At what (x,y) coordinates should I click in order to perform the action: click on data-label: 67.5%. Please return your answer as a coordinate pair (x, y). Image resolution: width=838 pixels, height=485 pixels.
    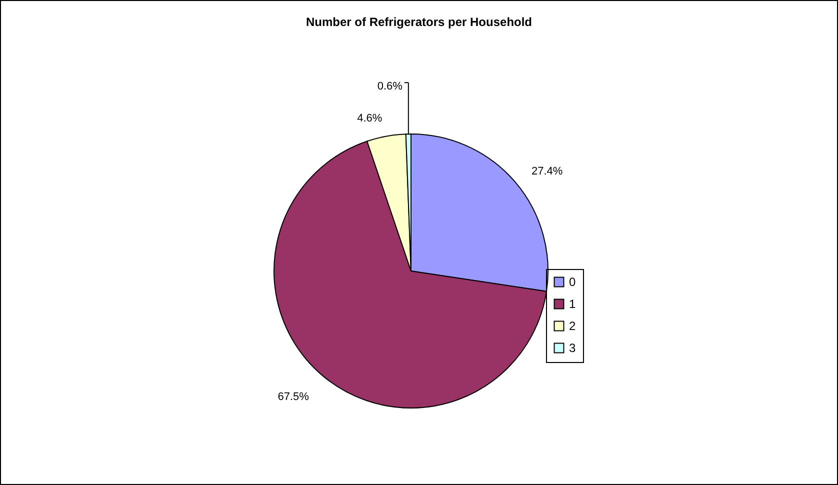
    Looking at the image, I should click on (294, 396).